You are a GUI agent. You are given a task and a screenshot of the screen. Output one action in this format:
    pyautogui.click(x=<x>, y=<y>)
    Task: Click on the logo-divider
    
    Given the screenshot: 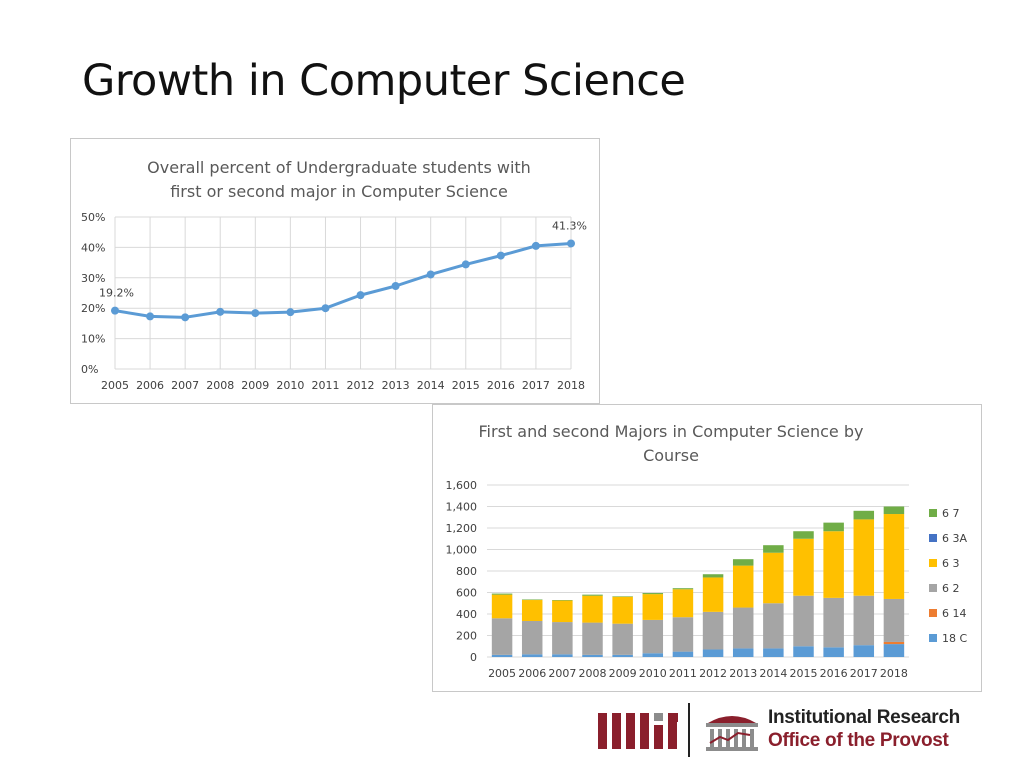 What is the action you would take?
    pyautogui.click(x=689, y=730)
    